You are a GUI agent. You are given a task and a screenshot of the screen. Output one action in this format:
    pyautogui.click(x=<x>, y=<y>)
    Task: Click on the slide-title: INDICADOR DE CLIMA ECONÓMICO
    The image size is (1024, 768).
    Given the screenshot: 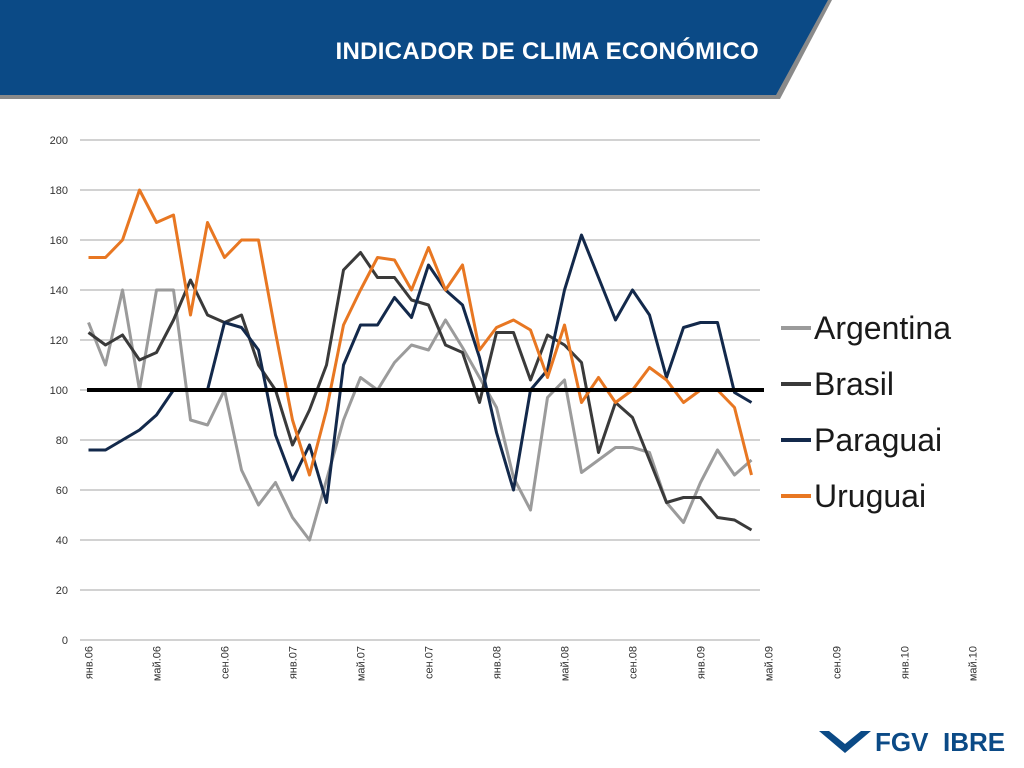 What is the action you would take?
    pyautogui.click(x=547, y=51)
    